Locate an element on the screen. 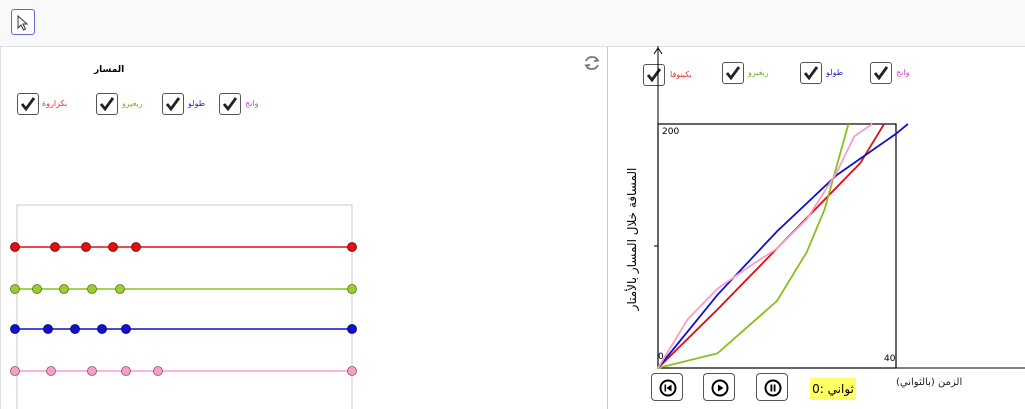 The height and width of the screenshot is (409, 1025). checkbox-left-green is located at coordinates (107, 104).